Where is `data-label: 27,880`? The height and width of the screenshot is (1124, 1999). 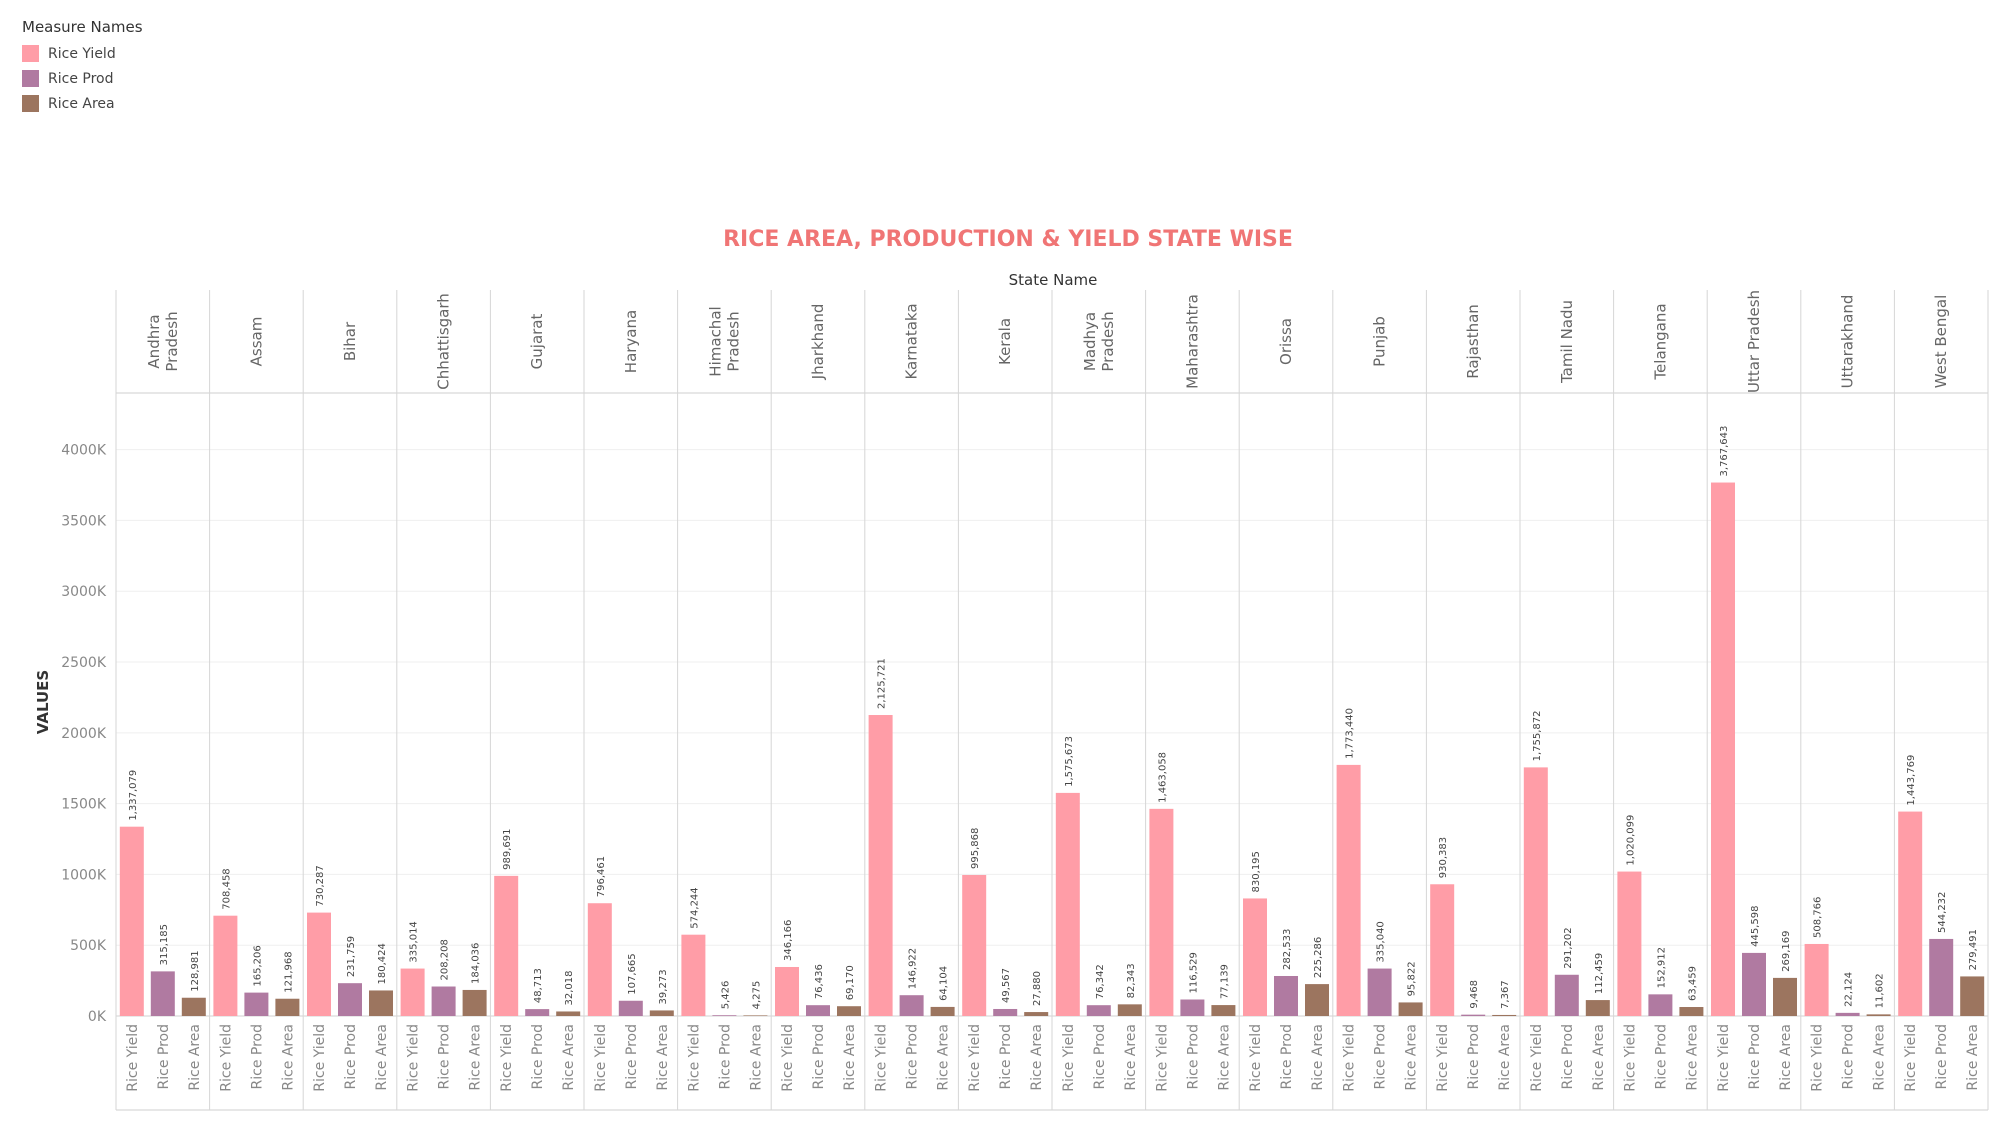 data-label: 27,880 is located at coordinates (1037, 988).